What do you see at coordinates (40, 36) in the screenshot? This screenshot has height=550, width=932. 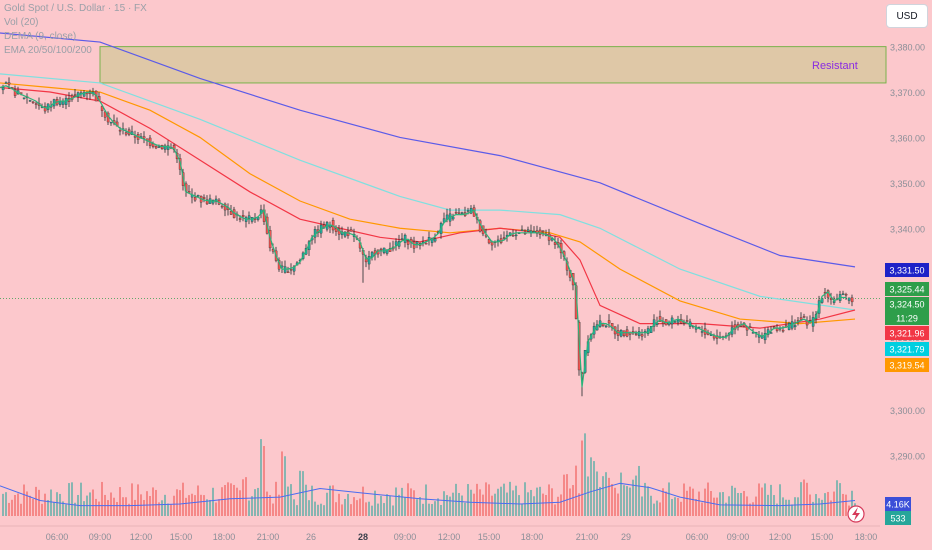 I see `dema-indicator-label: DEMA (9, close)` at bounding box center [40, 36].